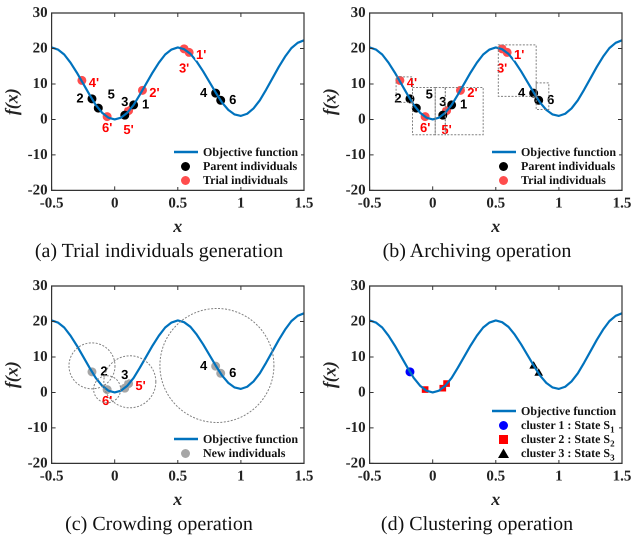  What do you see at coordinates (477, 524) in the screenshot?
I see `text: (d) Clustering operation` at bounding box center [477, 524].